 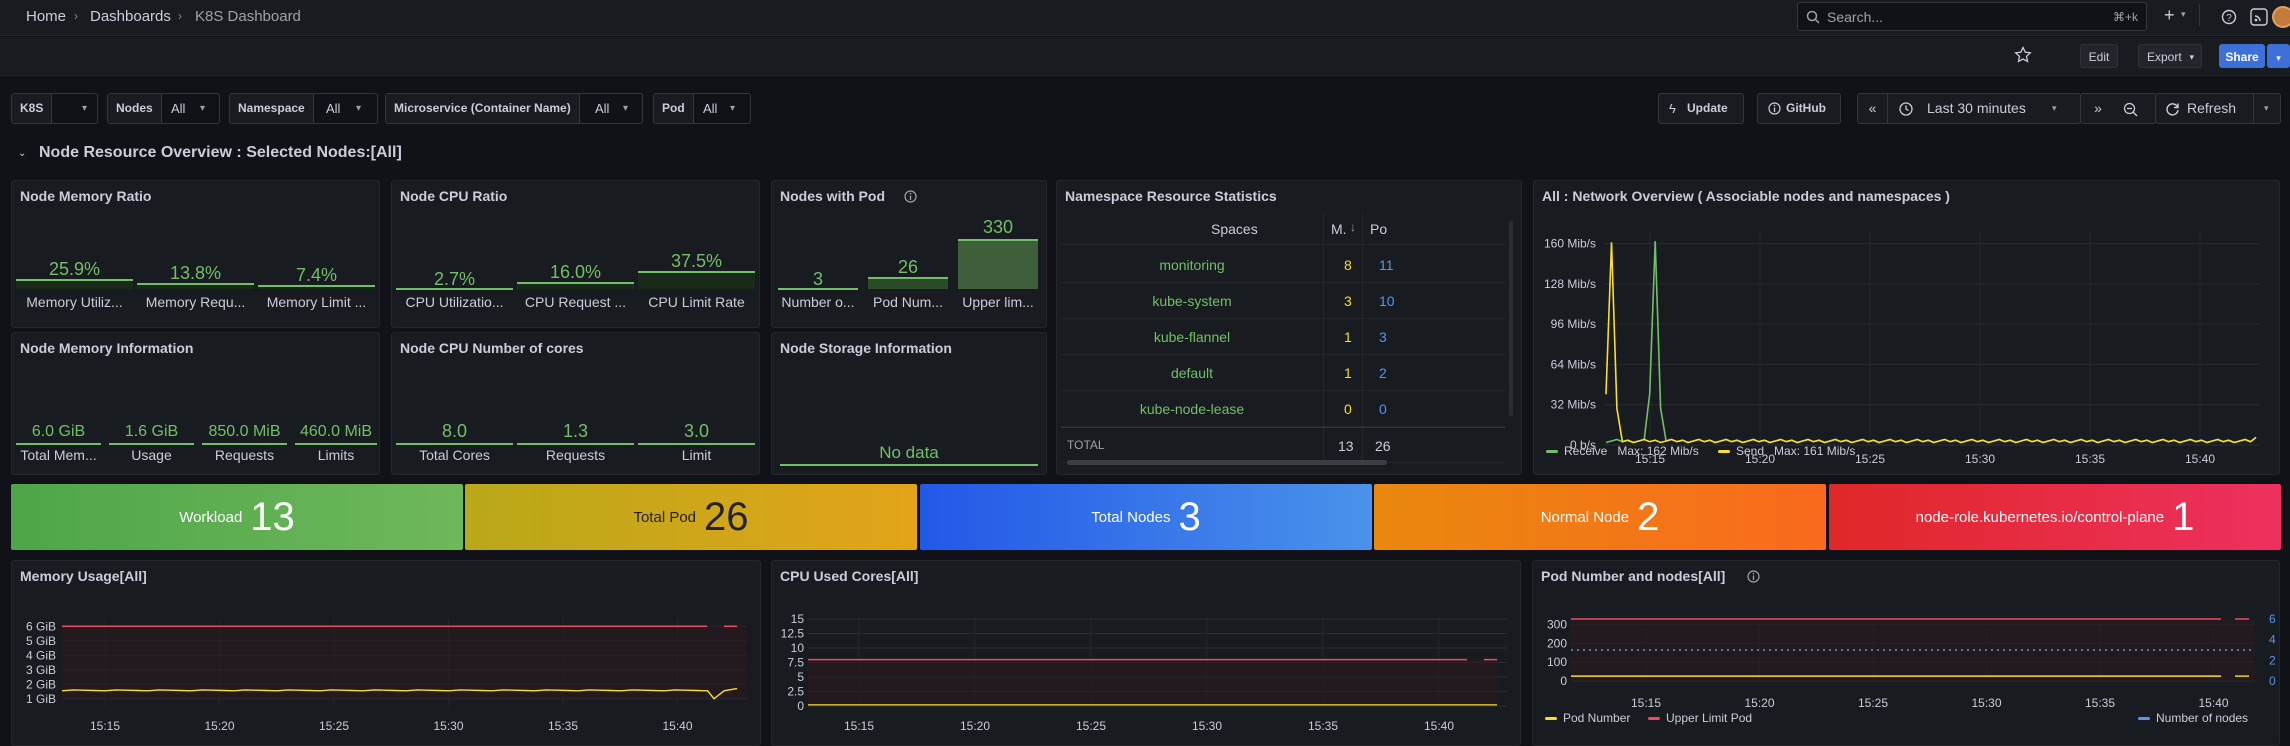 What do you see at coordinates (2118, 108) in the screenshot?
I see `time-controls-group: »` at bounding box center [2118, 108].